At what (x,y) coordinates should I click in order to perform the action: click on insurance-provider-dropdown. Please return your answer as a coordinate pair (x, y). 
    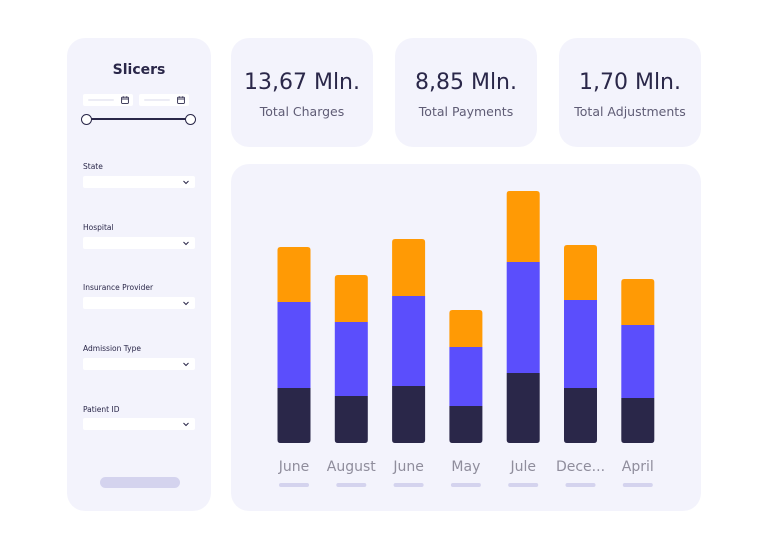
    Looking at the image, I should click on (139, 303).